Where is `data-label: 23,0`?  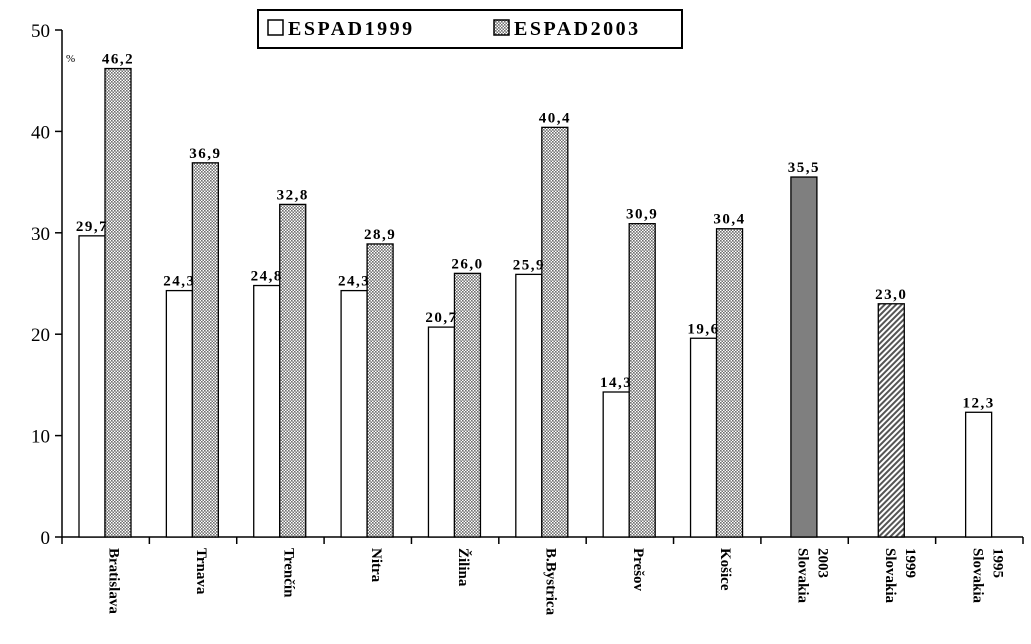 data-label: 23,0 is located at coordinates (891, 295).